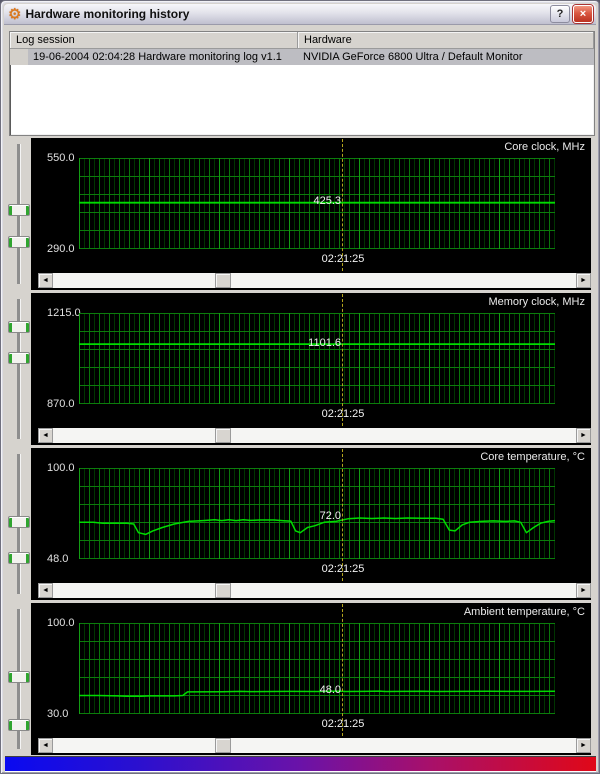 This screenshot has height=774, width=600. Describe the element at coordinates (15, 14) in the screenshot. I see `gear-icon: ⚙` at that location.